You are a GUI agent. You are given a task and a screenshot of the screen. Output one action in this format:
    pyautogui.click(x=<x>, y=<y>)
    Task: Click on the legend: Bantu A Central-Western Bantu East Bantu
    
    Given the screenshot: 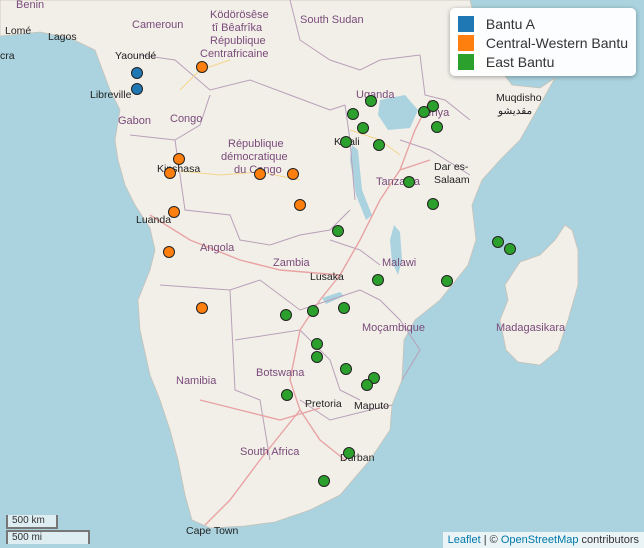 What is the action you would take?
    pyautogui.click(x=542, y=42)
    